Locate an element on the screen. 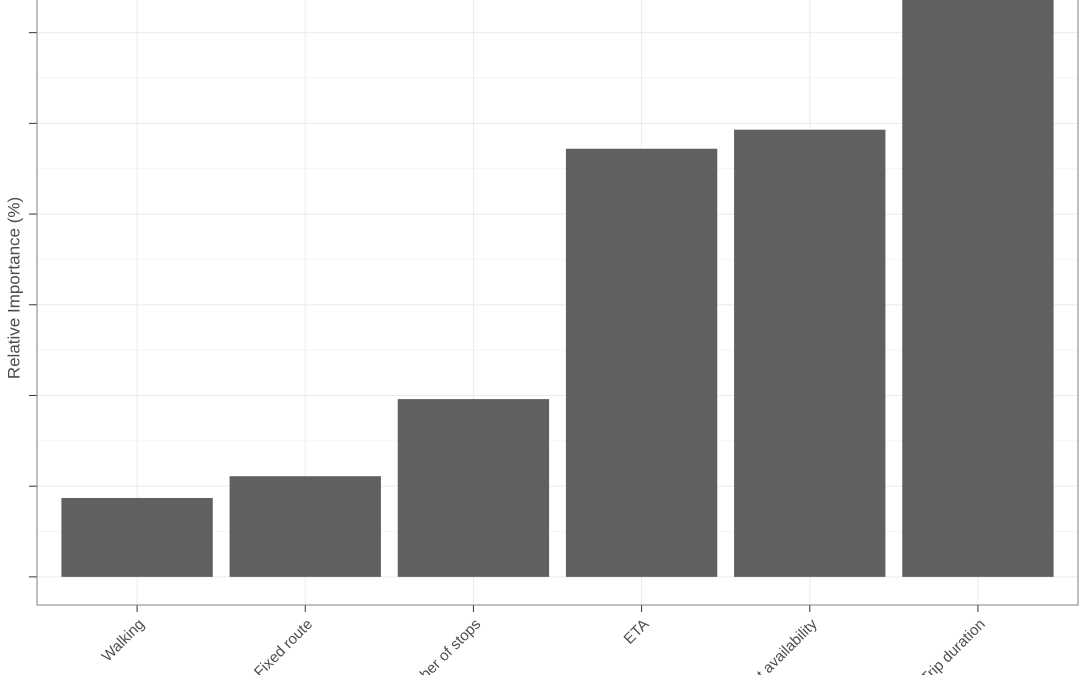 The width and height of the screenshot is (1080, 675). x-tick-label: Number of stops is located at coordinates (439, 645).